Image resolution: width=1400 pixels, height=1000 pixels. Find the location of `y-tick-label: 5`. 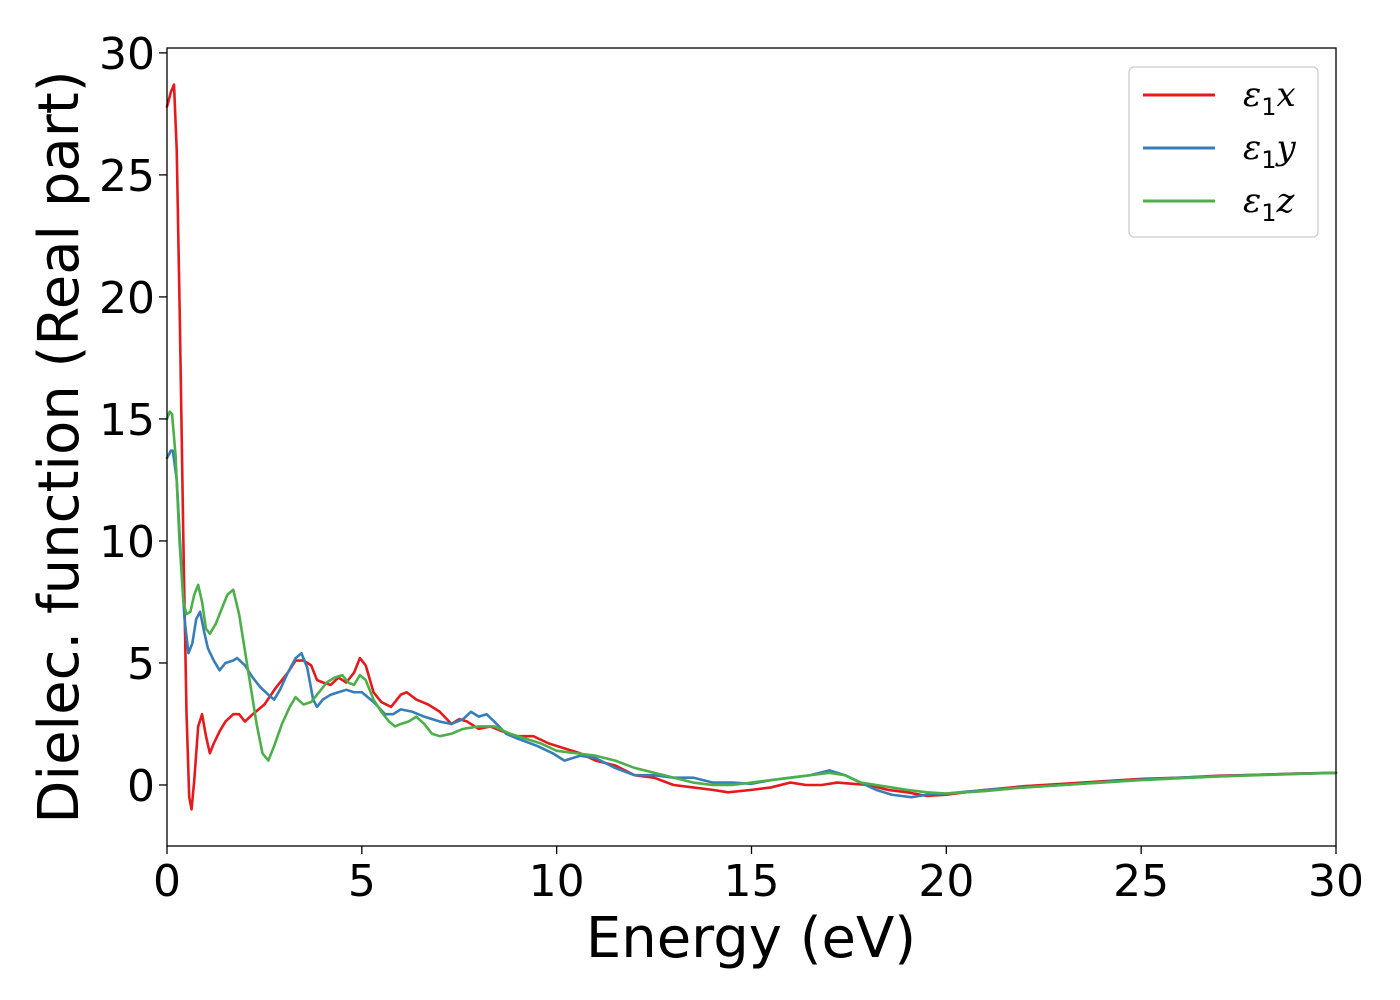

y-tick-label: 5 is located at coordinates (141, 664).